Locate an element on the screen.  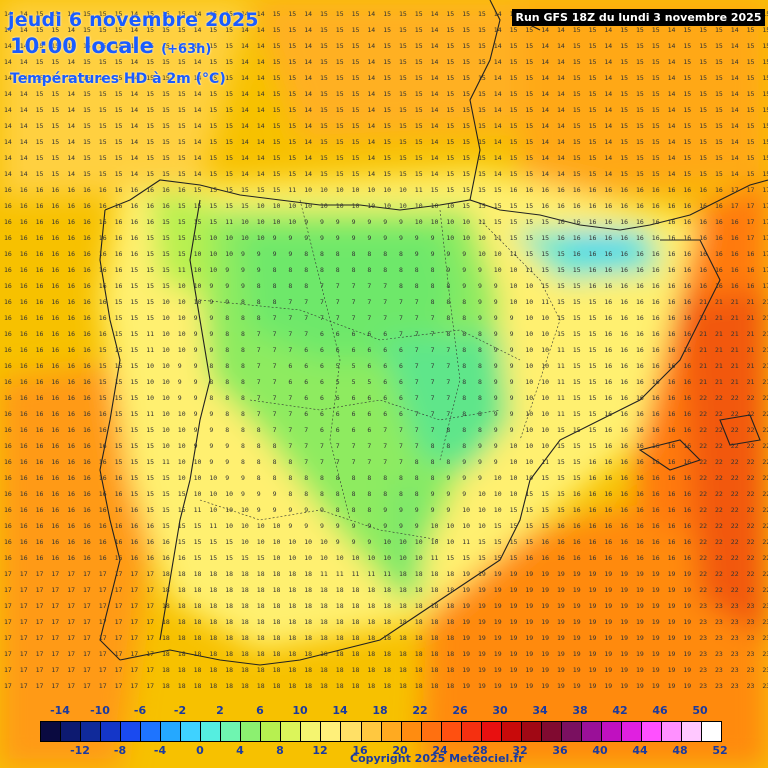
legend-tick-label: -2 is located at coordinates (180, 710).